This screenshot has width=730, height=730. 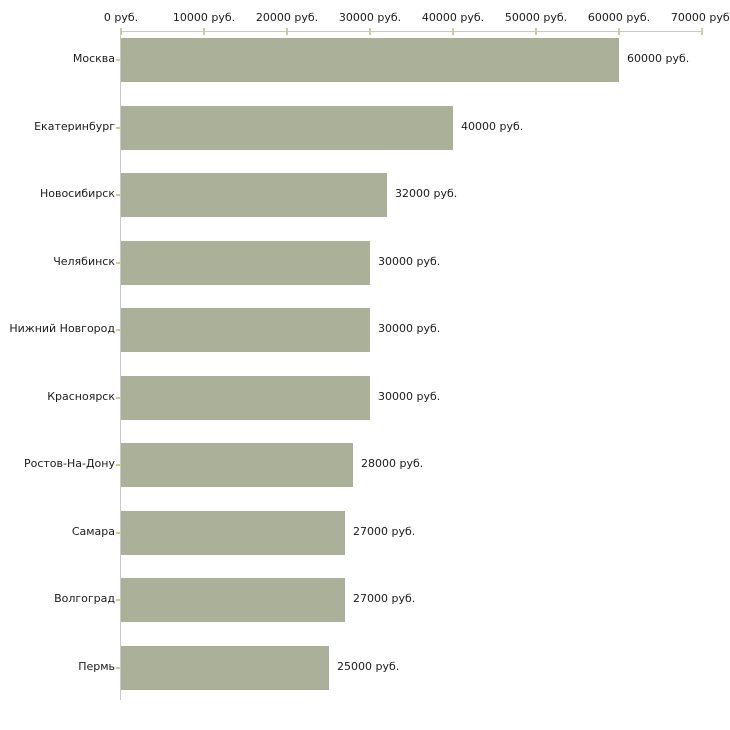 What do you see at coordinates (62, 328) in the screenshot?
I see `category-label: Нижний Новгород` at bounding box center [62, 328].